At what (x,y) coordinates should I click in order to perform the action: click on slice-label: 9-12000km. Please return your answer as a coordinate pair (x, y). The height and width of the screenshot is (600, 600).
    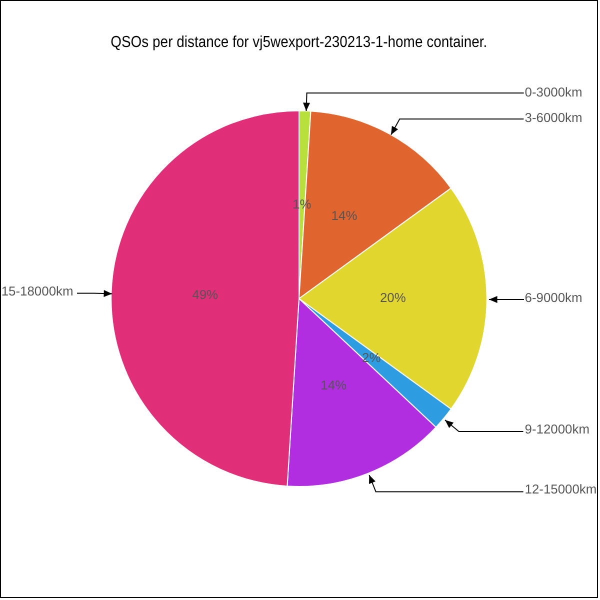
    Looking at the image, I should click on (557, 428).